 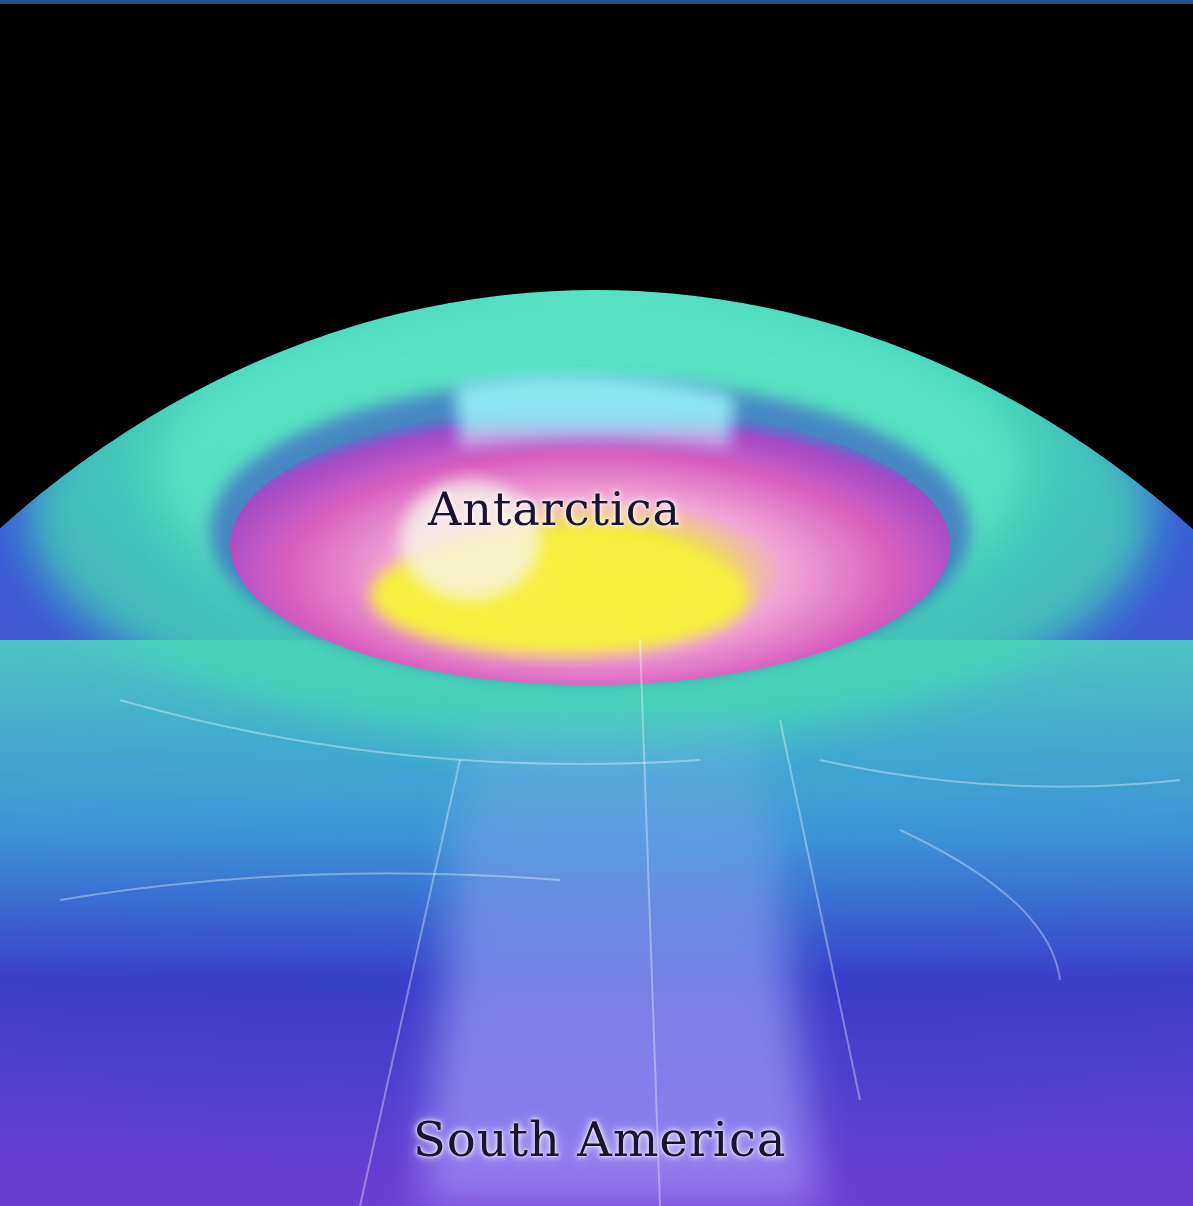 I want to click on label-south-america: South America, so click(x=600, y=1140).